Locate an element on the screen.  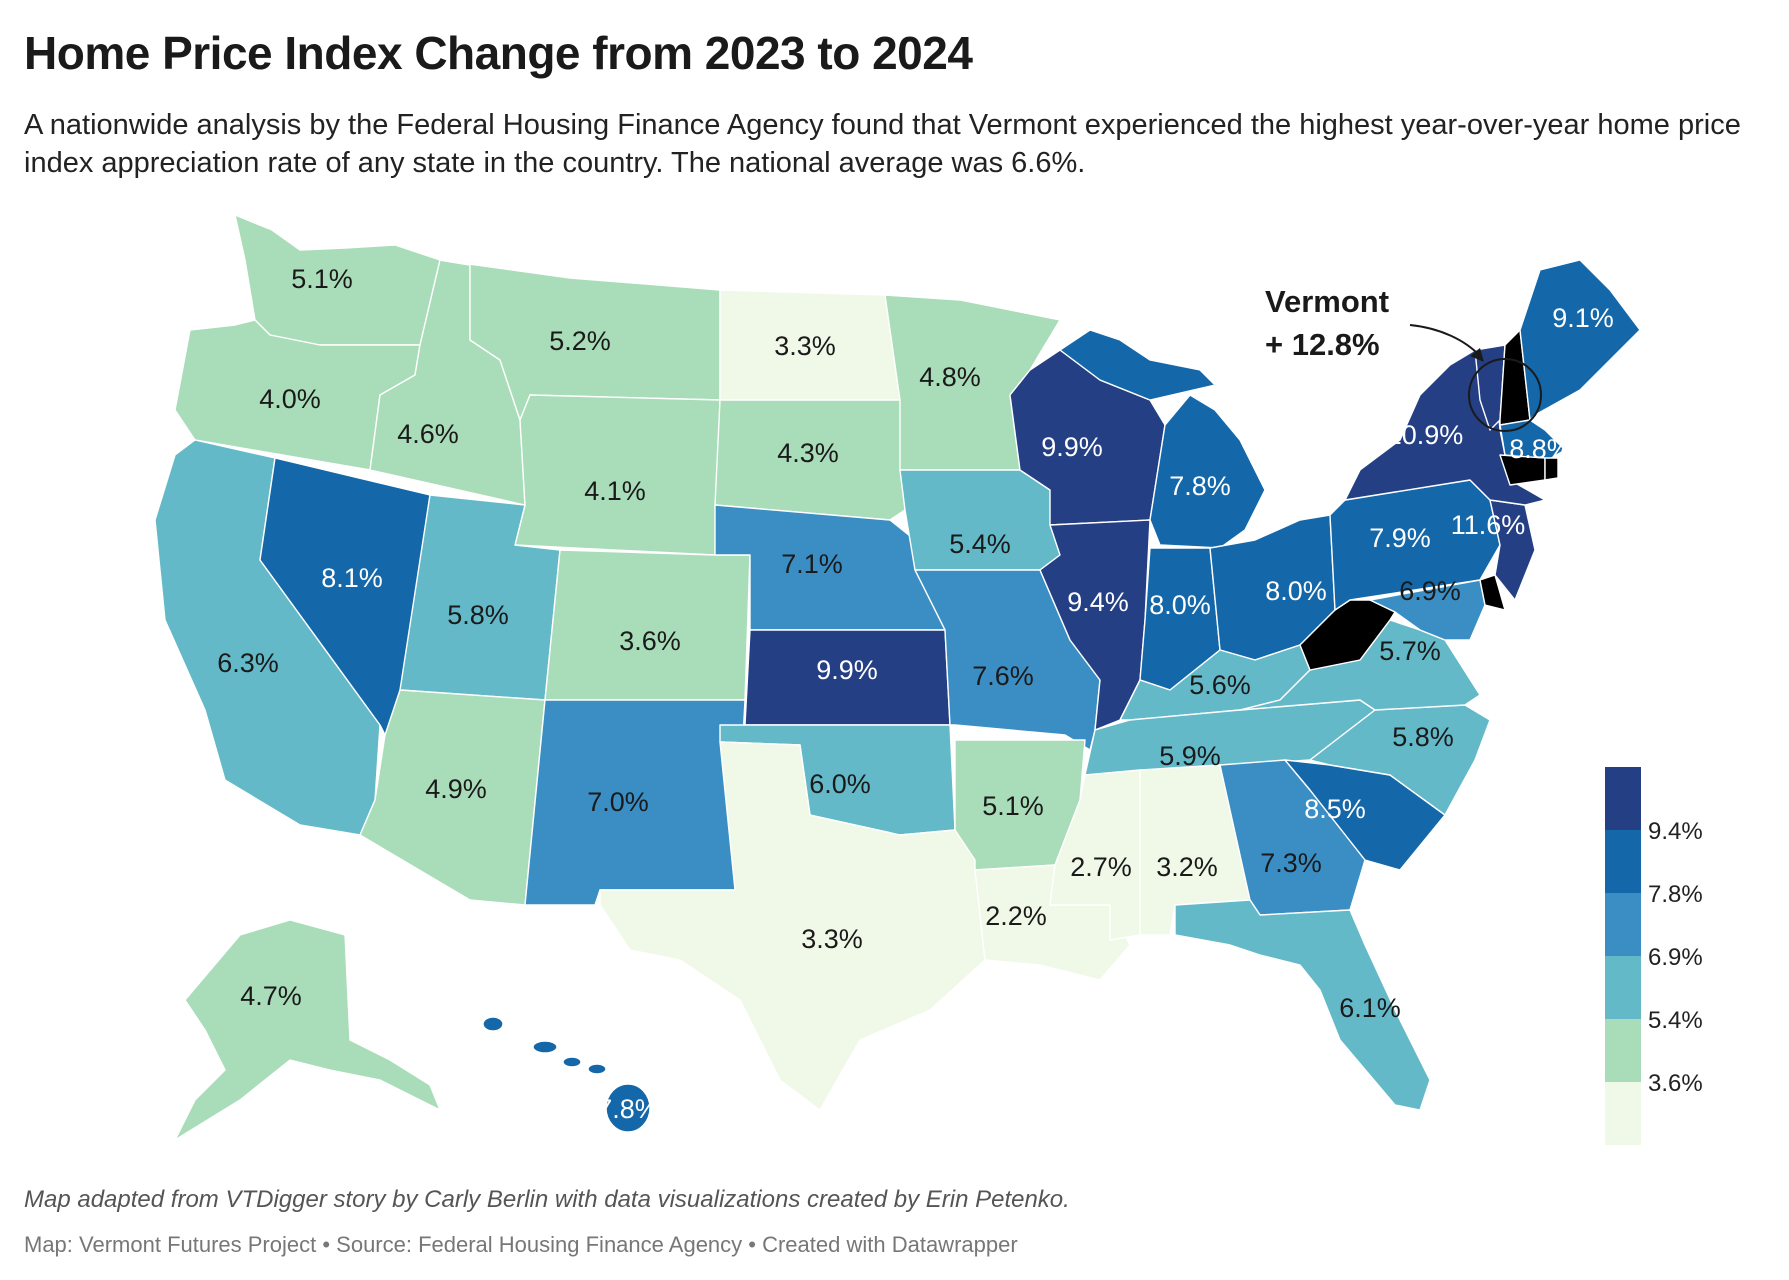
color-legend: 9.4% 7.8% 6.9% 5.4% 3.6% is located at coordinates (1654, 956).